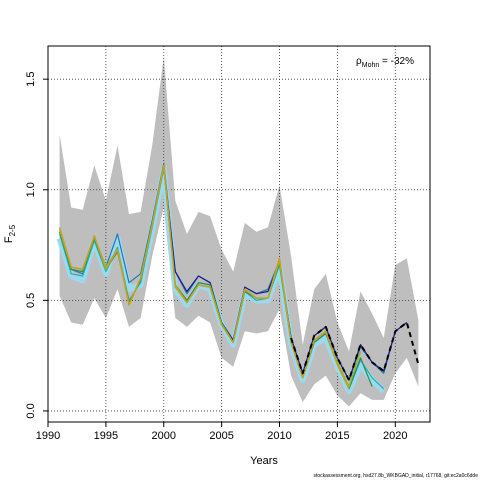 This screenshot has height=480, width=480. What do you see at coordinates (36, 245) in the screenshot?
I see `y-axis: 0.0 0.5 1.0 1.5` at bounding box center [36, 245].